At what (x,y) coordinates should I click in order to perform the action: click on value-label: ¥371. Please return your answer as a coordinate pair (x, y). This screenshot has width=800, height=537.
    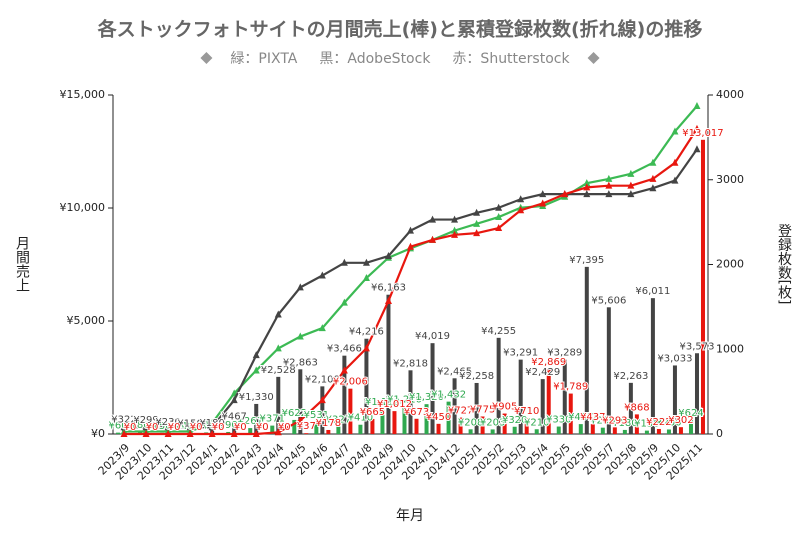
    Looking at the image, I should click on (272, 419).